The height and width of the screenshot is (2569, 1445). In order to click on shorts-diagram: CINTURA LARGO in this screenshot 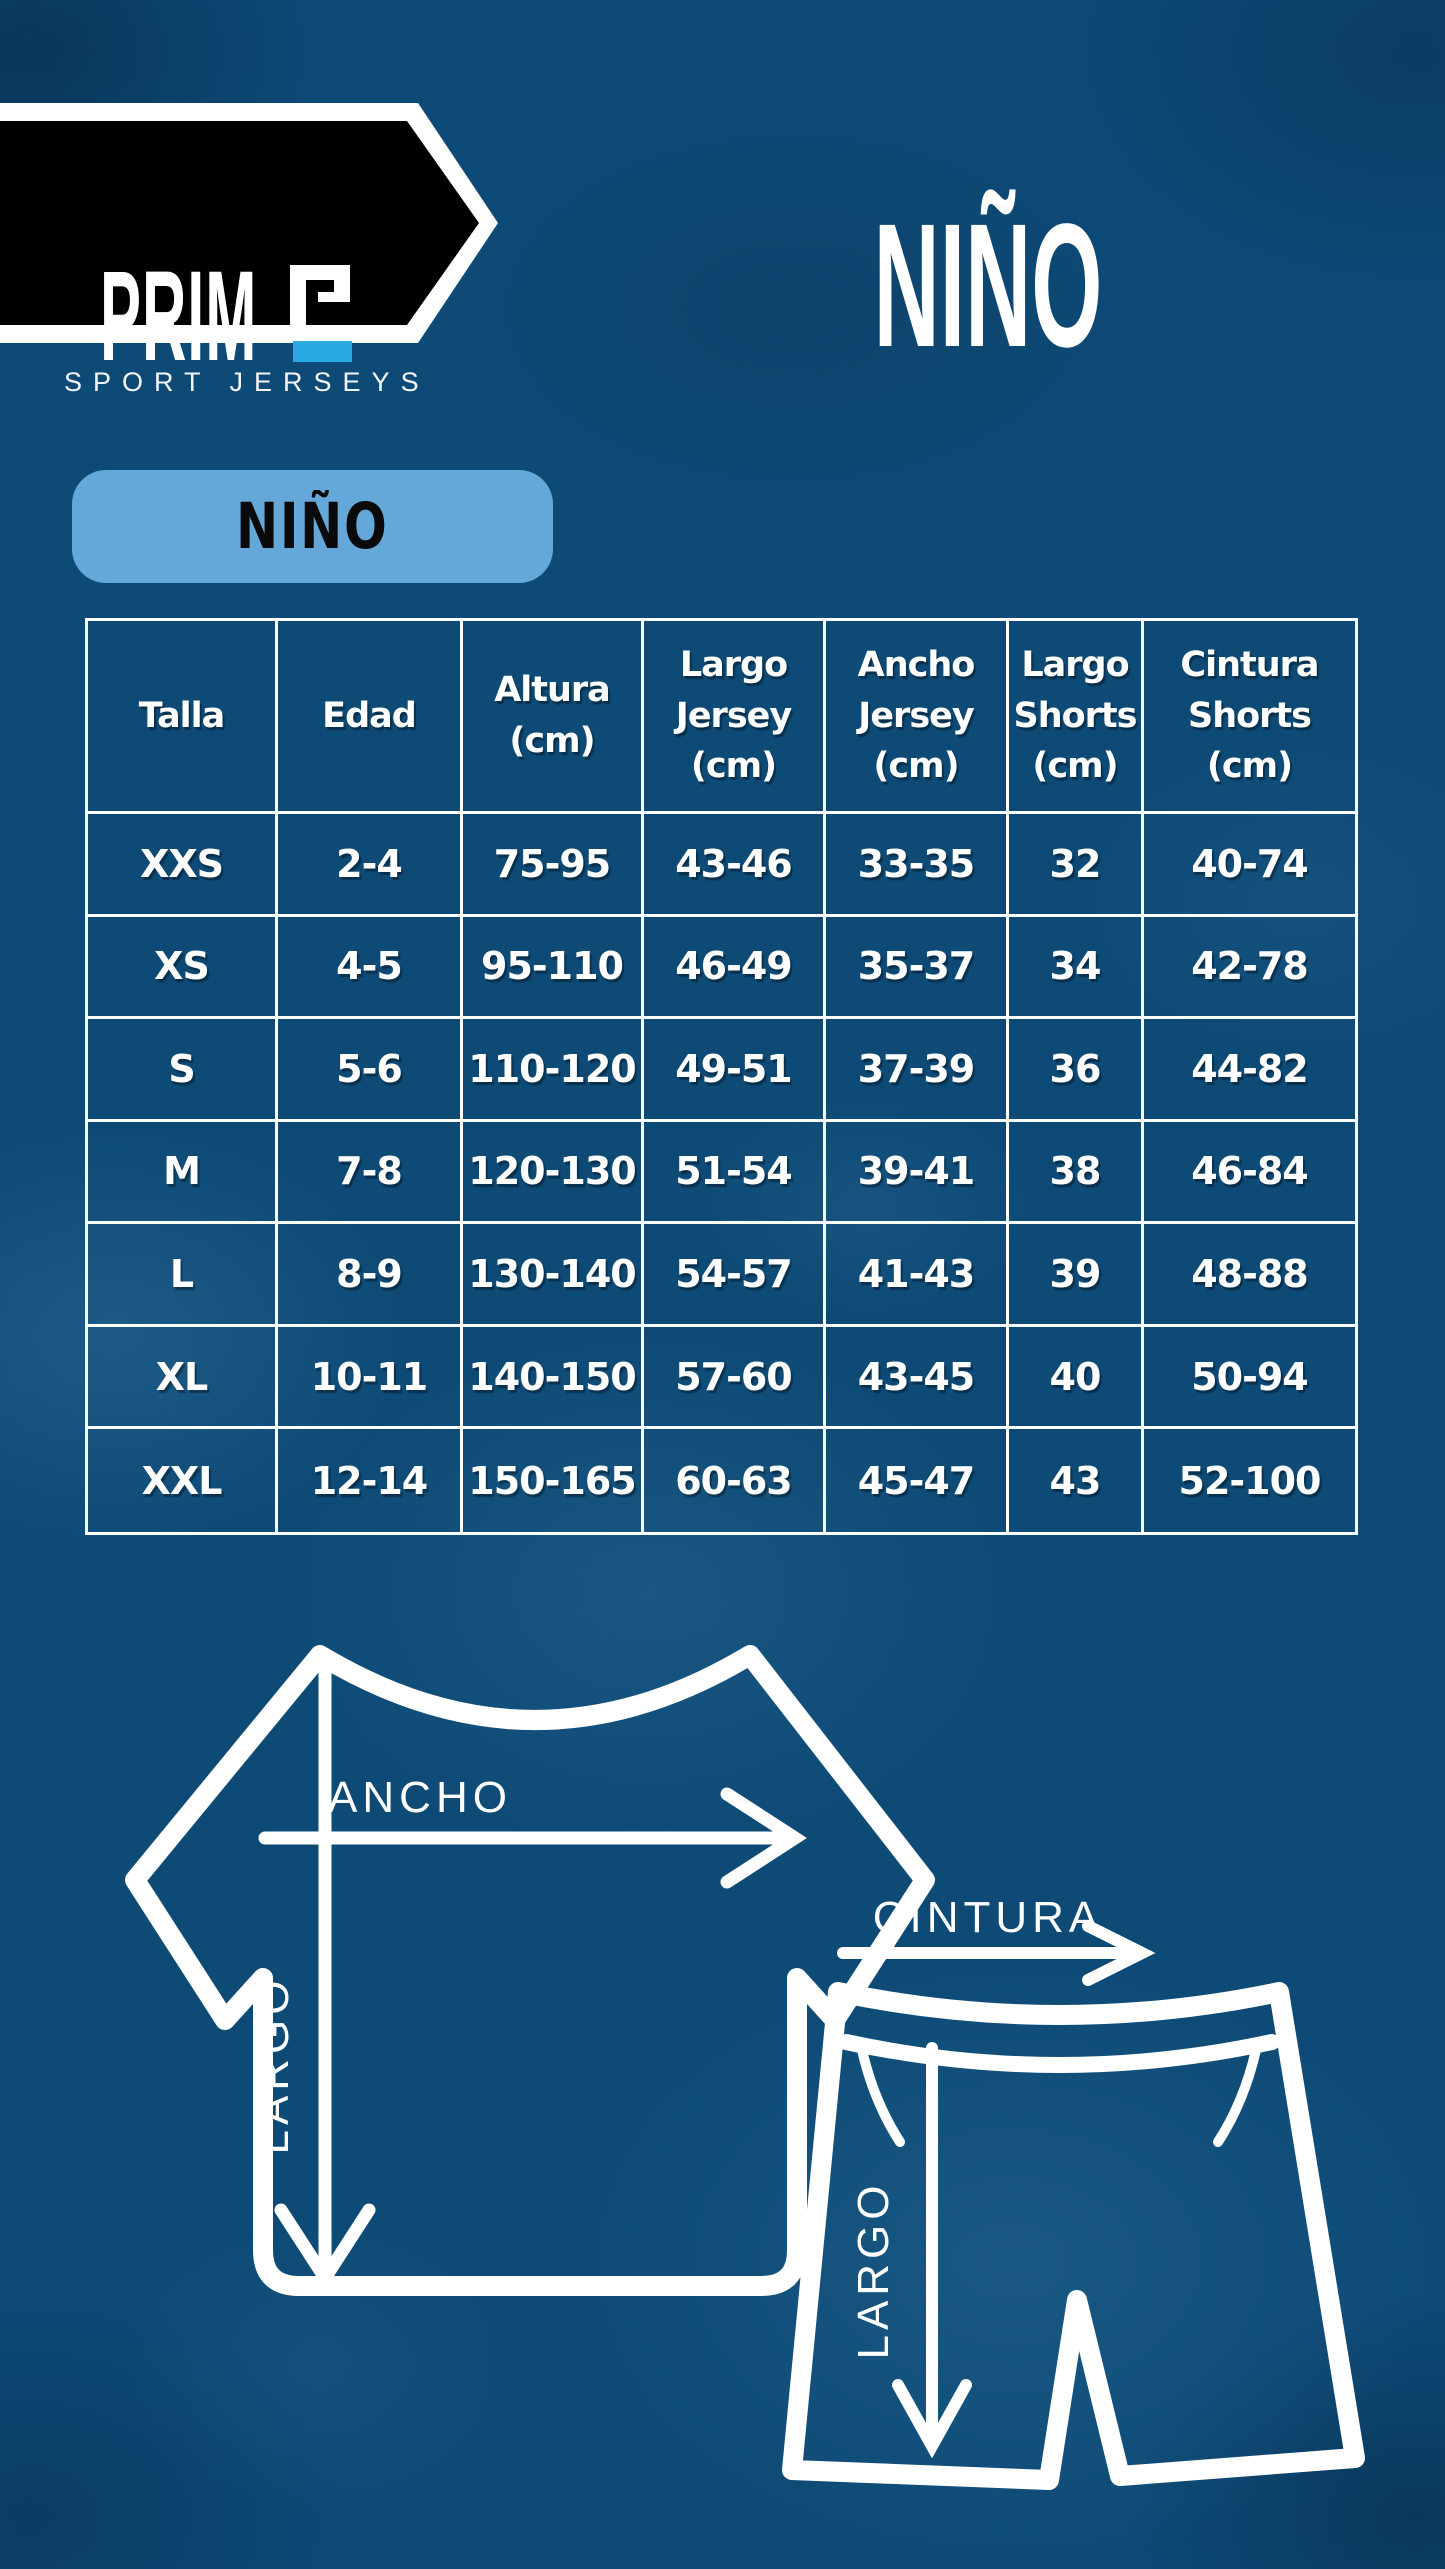, I will do `click(1073, 2191)`.